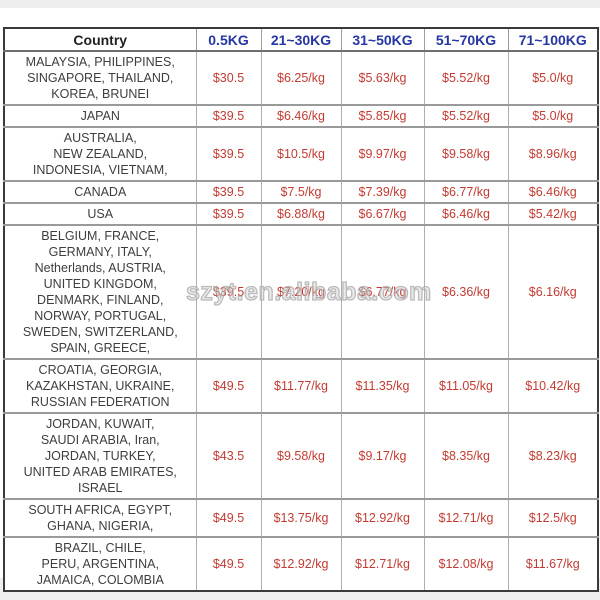 The image size is (600, 600). Describe the element at coordinates (99, 213) in the screenshot. I see `country-cell: USA` at that location.